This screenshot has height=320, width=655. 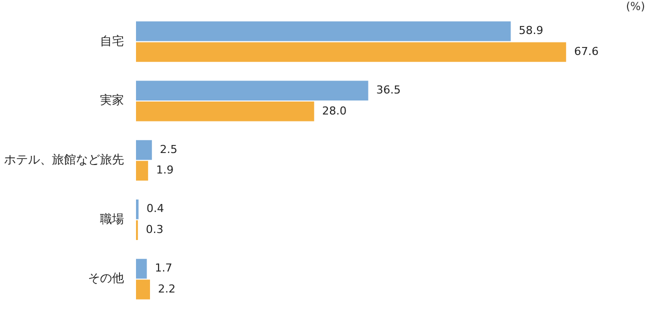 I want to click on data-label: 0.4, so click(x=155, y=209).